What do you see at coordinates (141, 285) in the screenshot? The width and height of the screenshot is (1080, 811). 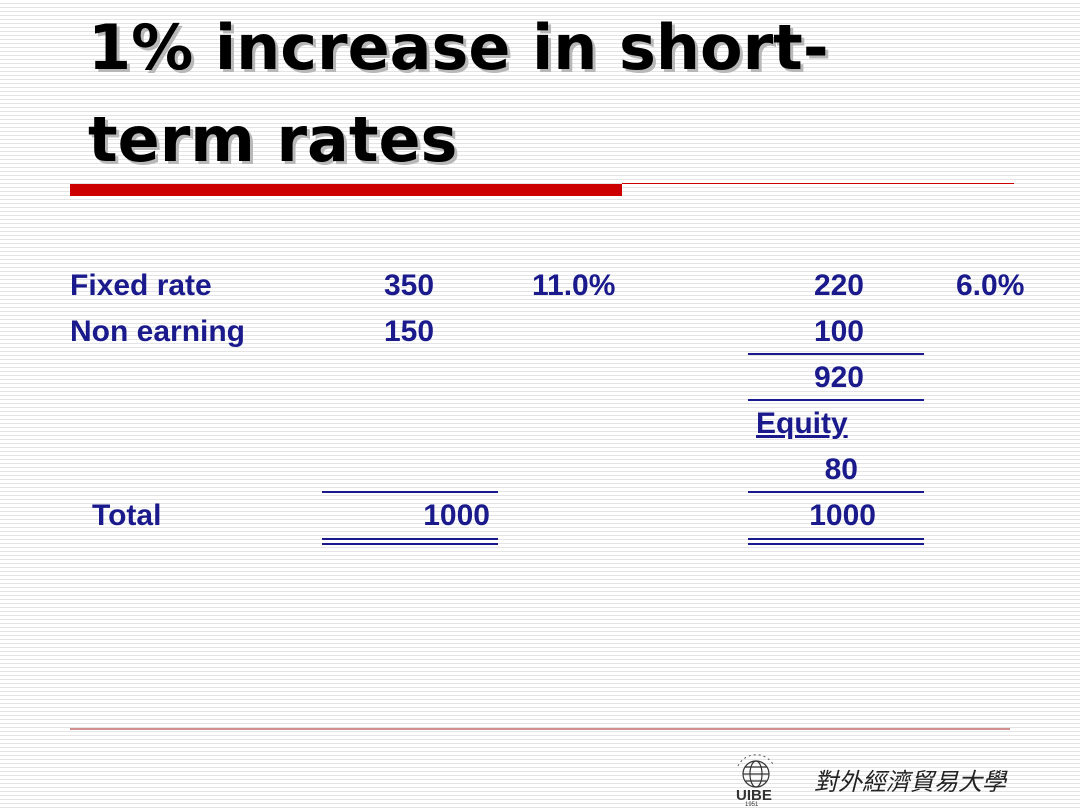 I see `row-label-fixed-rate: Fixed rate` at bounding box center [141, 285].